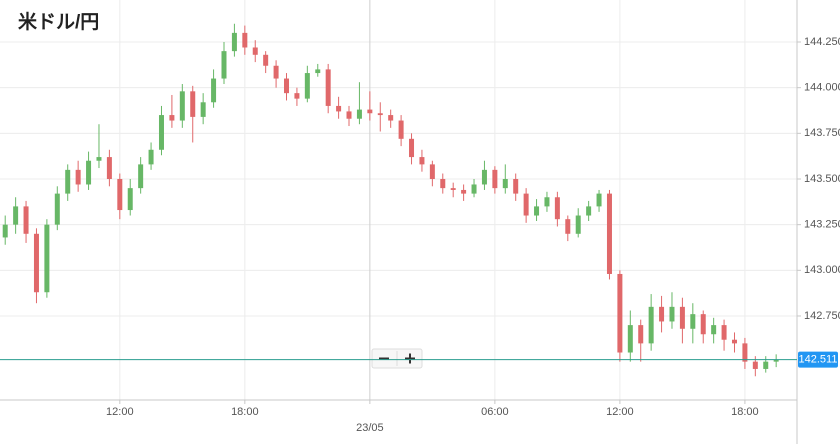 The height and width of the screenshot is (444, 840). Describe the element at coordinates (495, 412) in the screenshot. I see `x-tick-label: 06:00` at that location.